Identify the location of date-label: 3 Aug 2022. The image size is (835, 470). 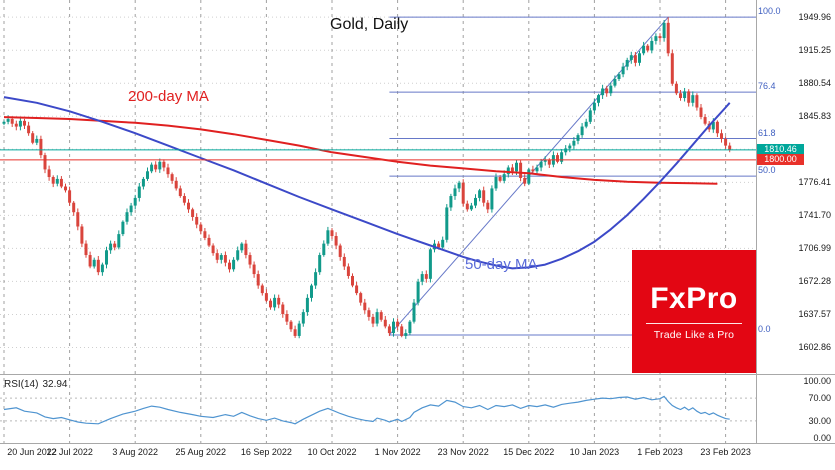
(135, 452).